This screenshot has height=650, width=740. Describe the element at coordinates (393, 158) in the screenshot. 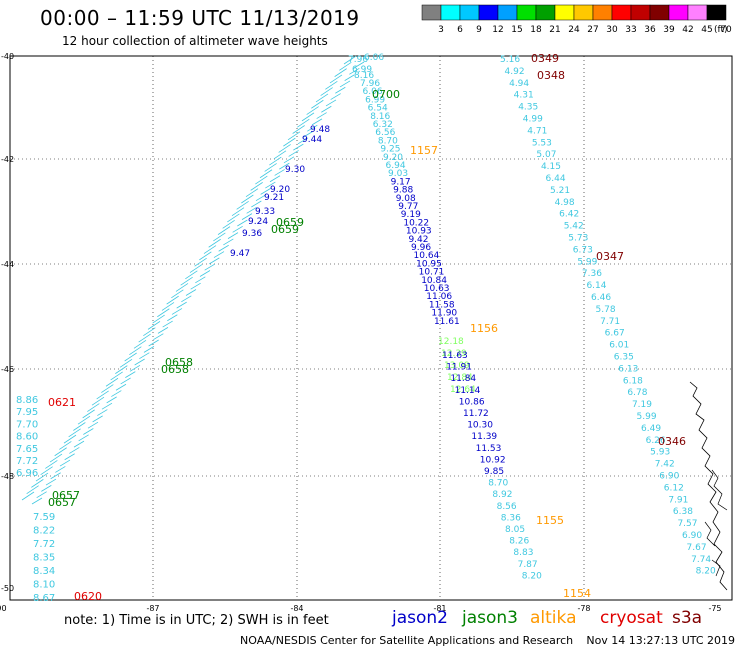

I see `jason2-swh-label: 9.20` at that location.